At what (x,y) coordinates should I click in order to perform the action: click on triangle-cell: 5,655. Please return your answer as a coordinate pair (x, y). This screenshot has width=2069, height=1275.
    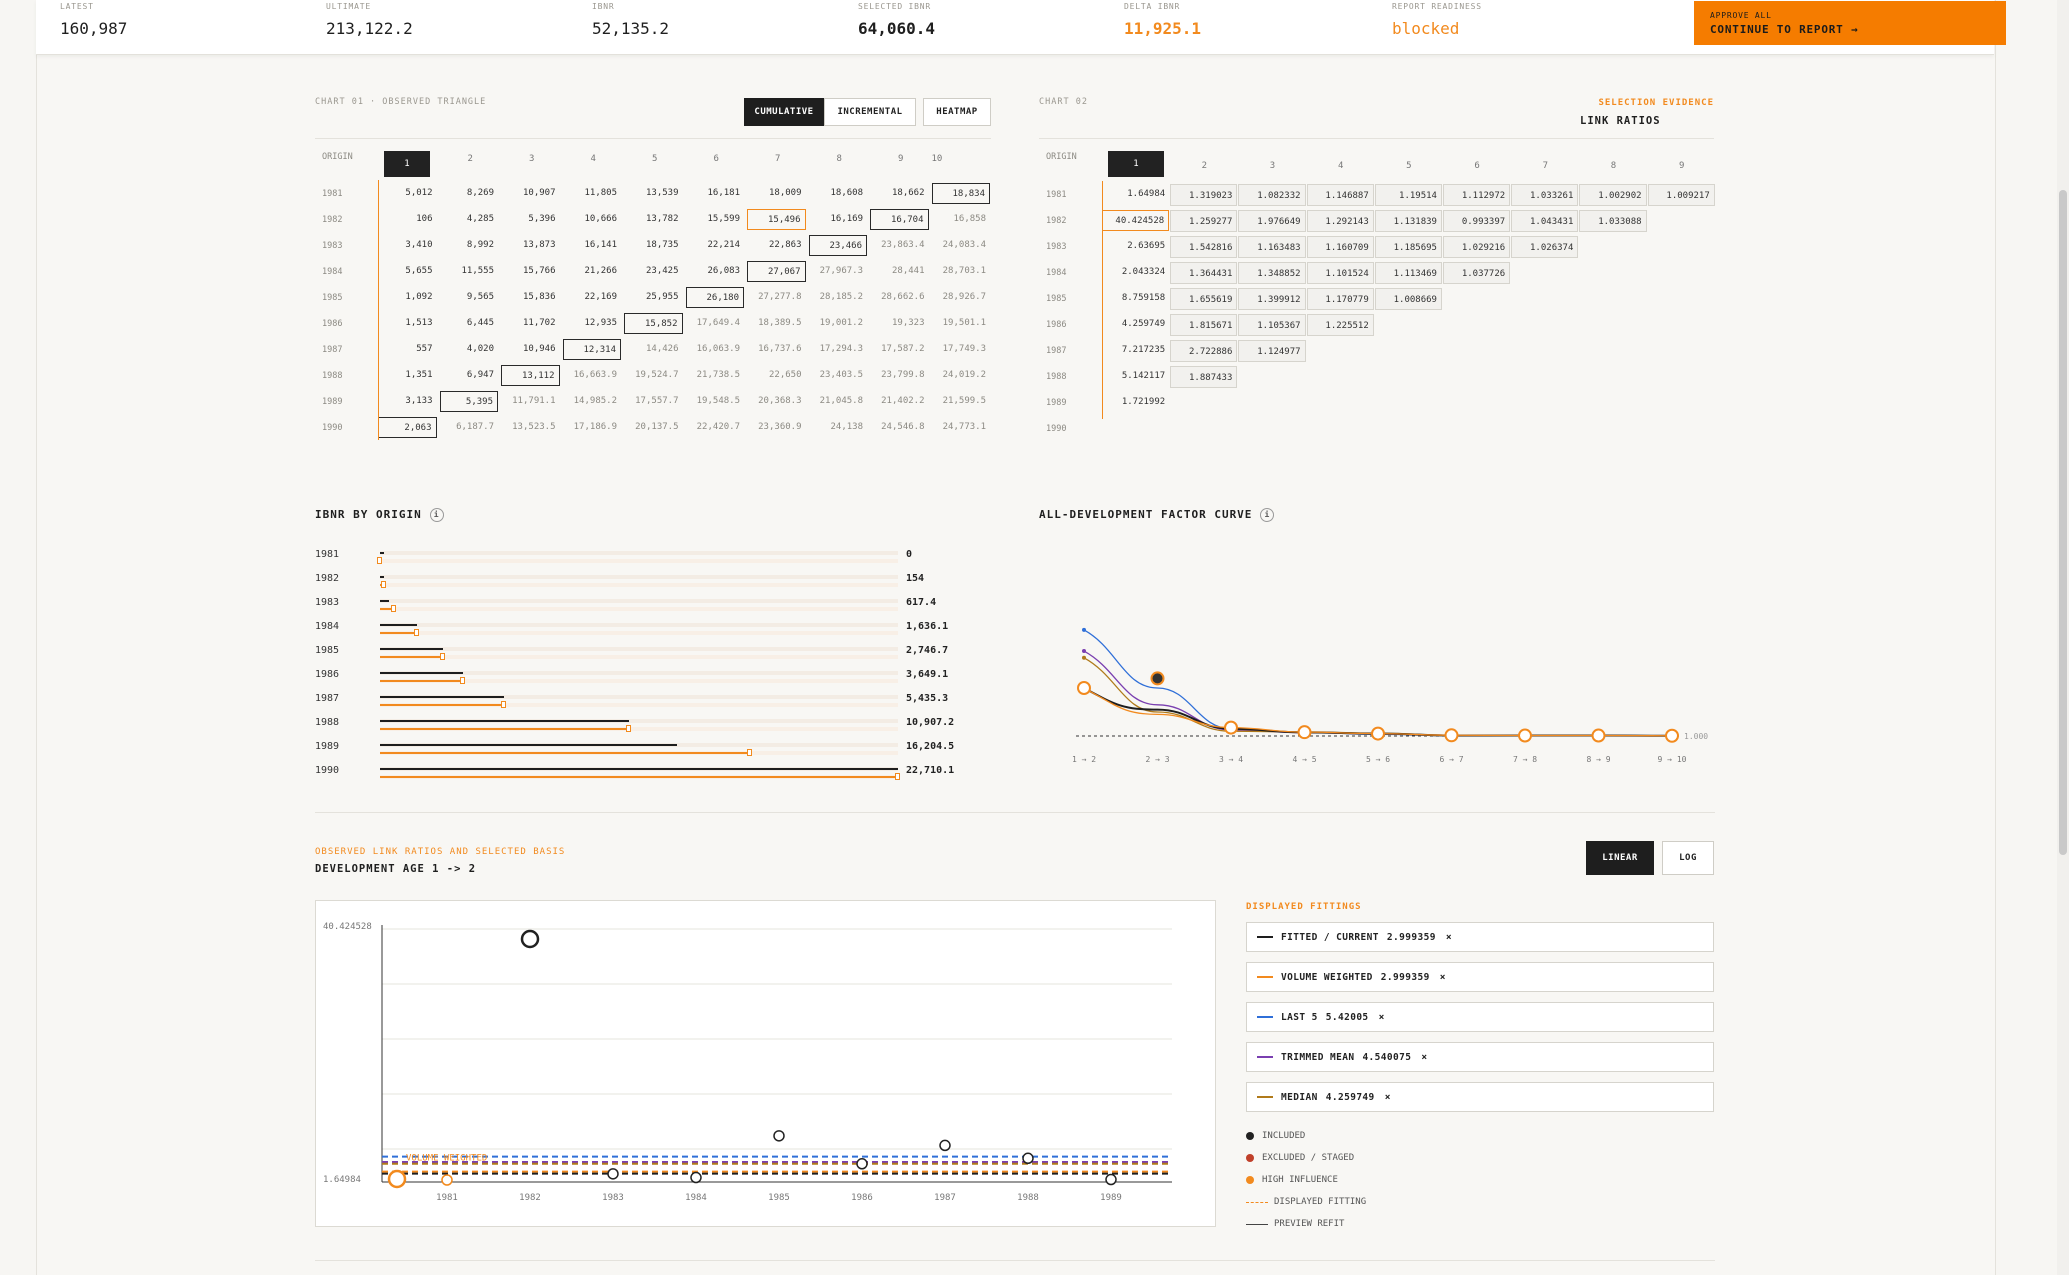
    Looking at the image, I should click on (419, 271).